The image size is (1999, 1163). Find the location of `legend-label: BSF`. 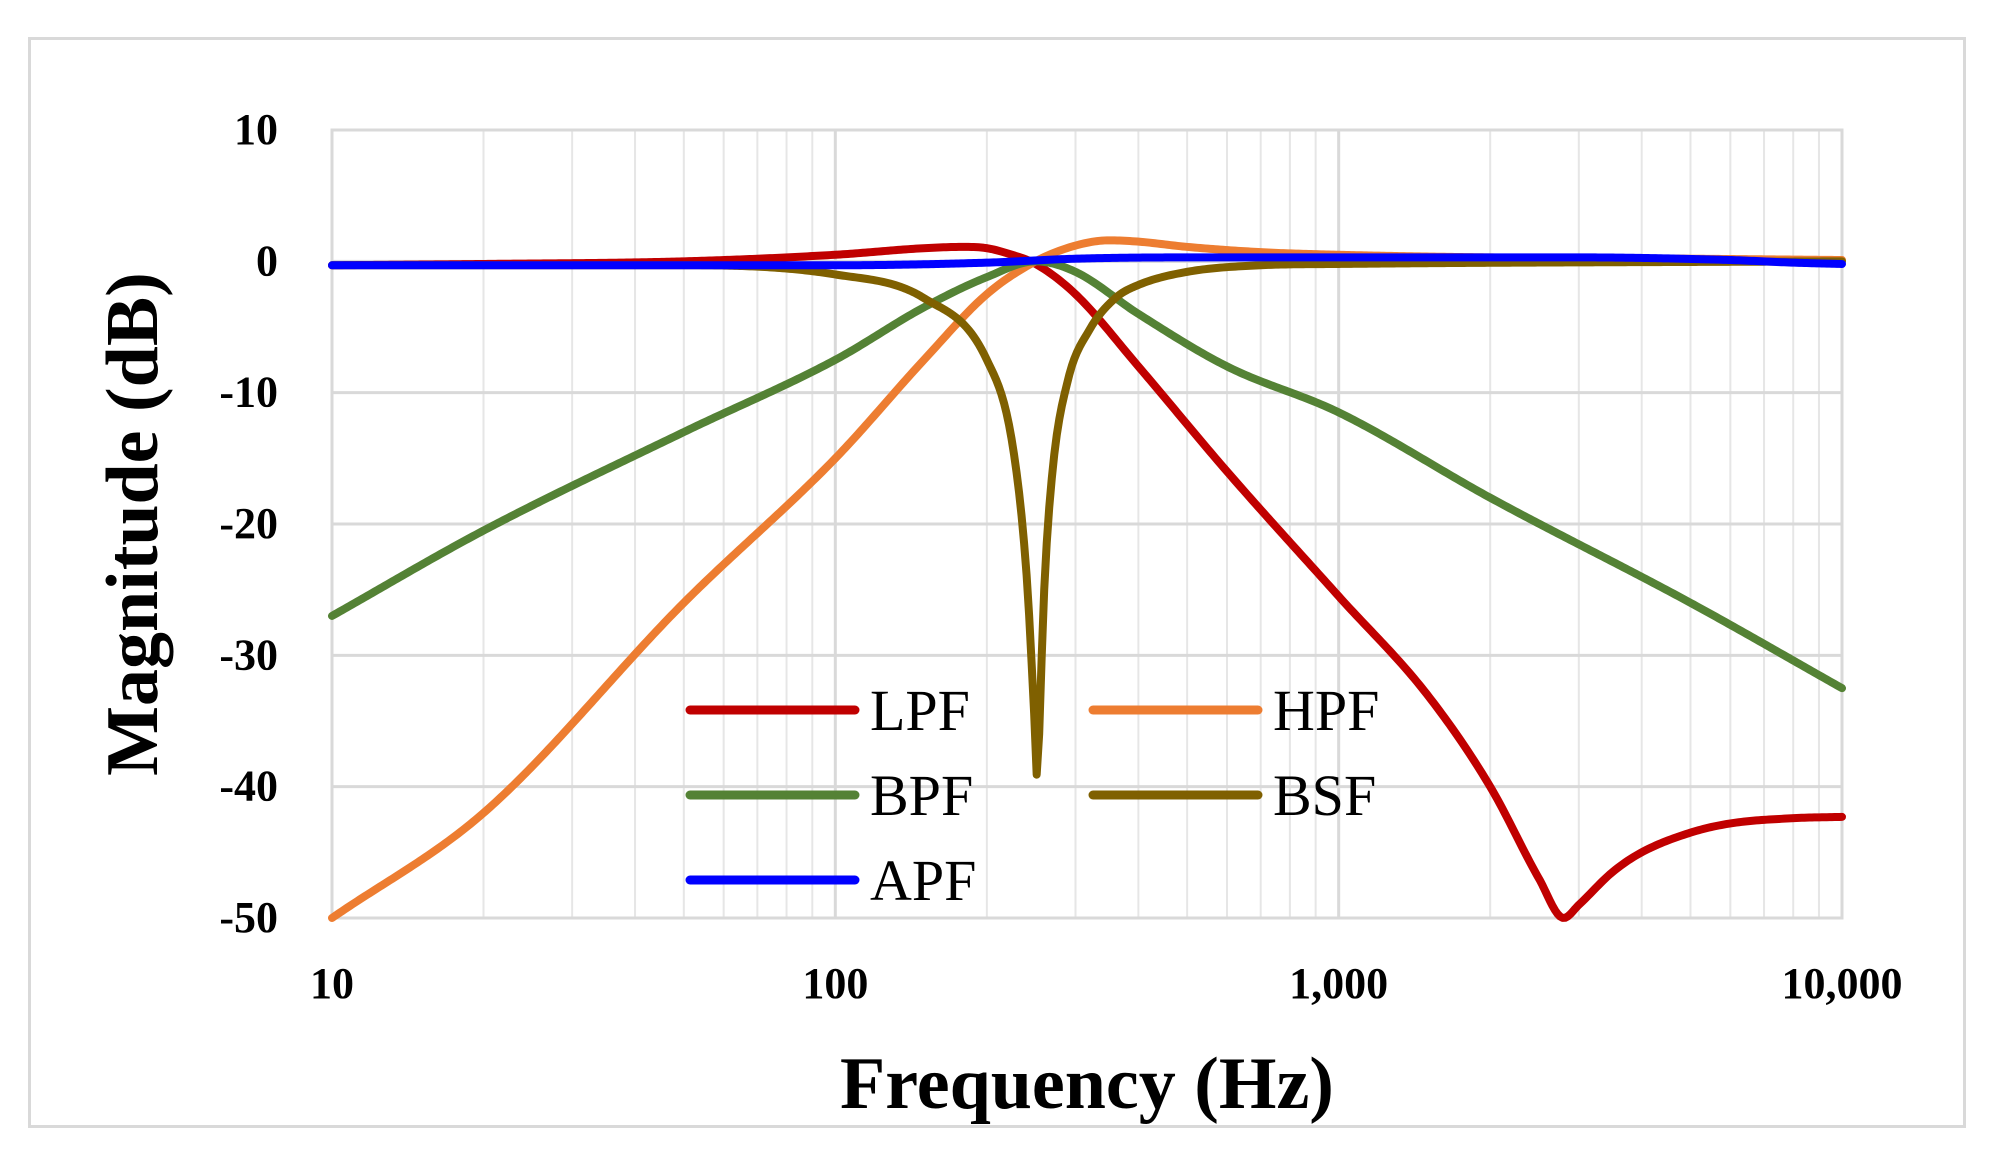

legend-label: BSF is located at coordinates (1324, 795).